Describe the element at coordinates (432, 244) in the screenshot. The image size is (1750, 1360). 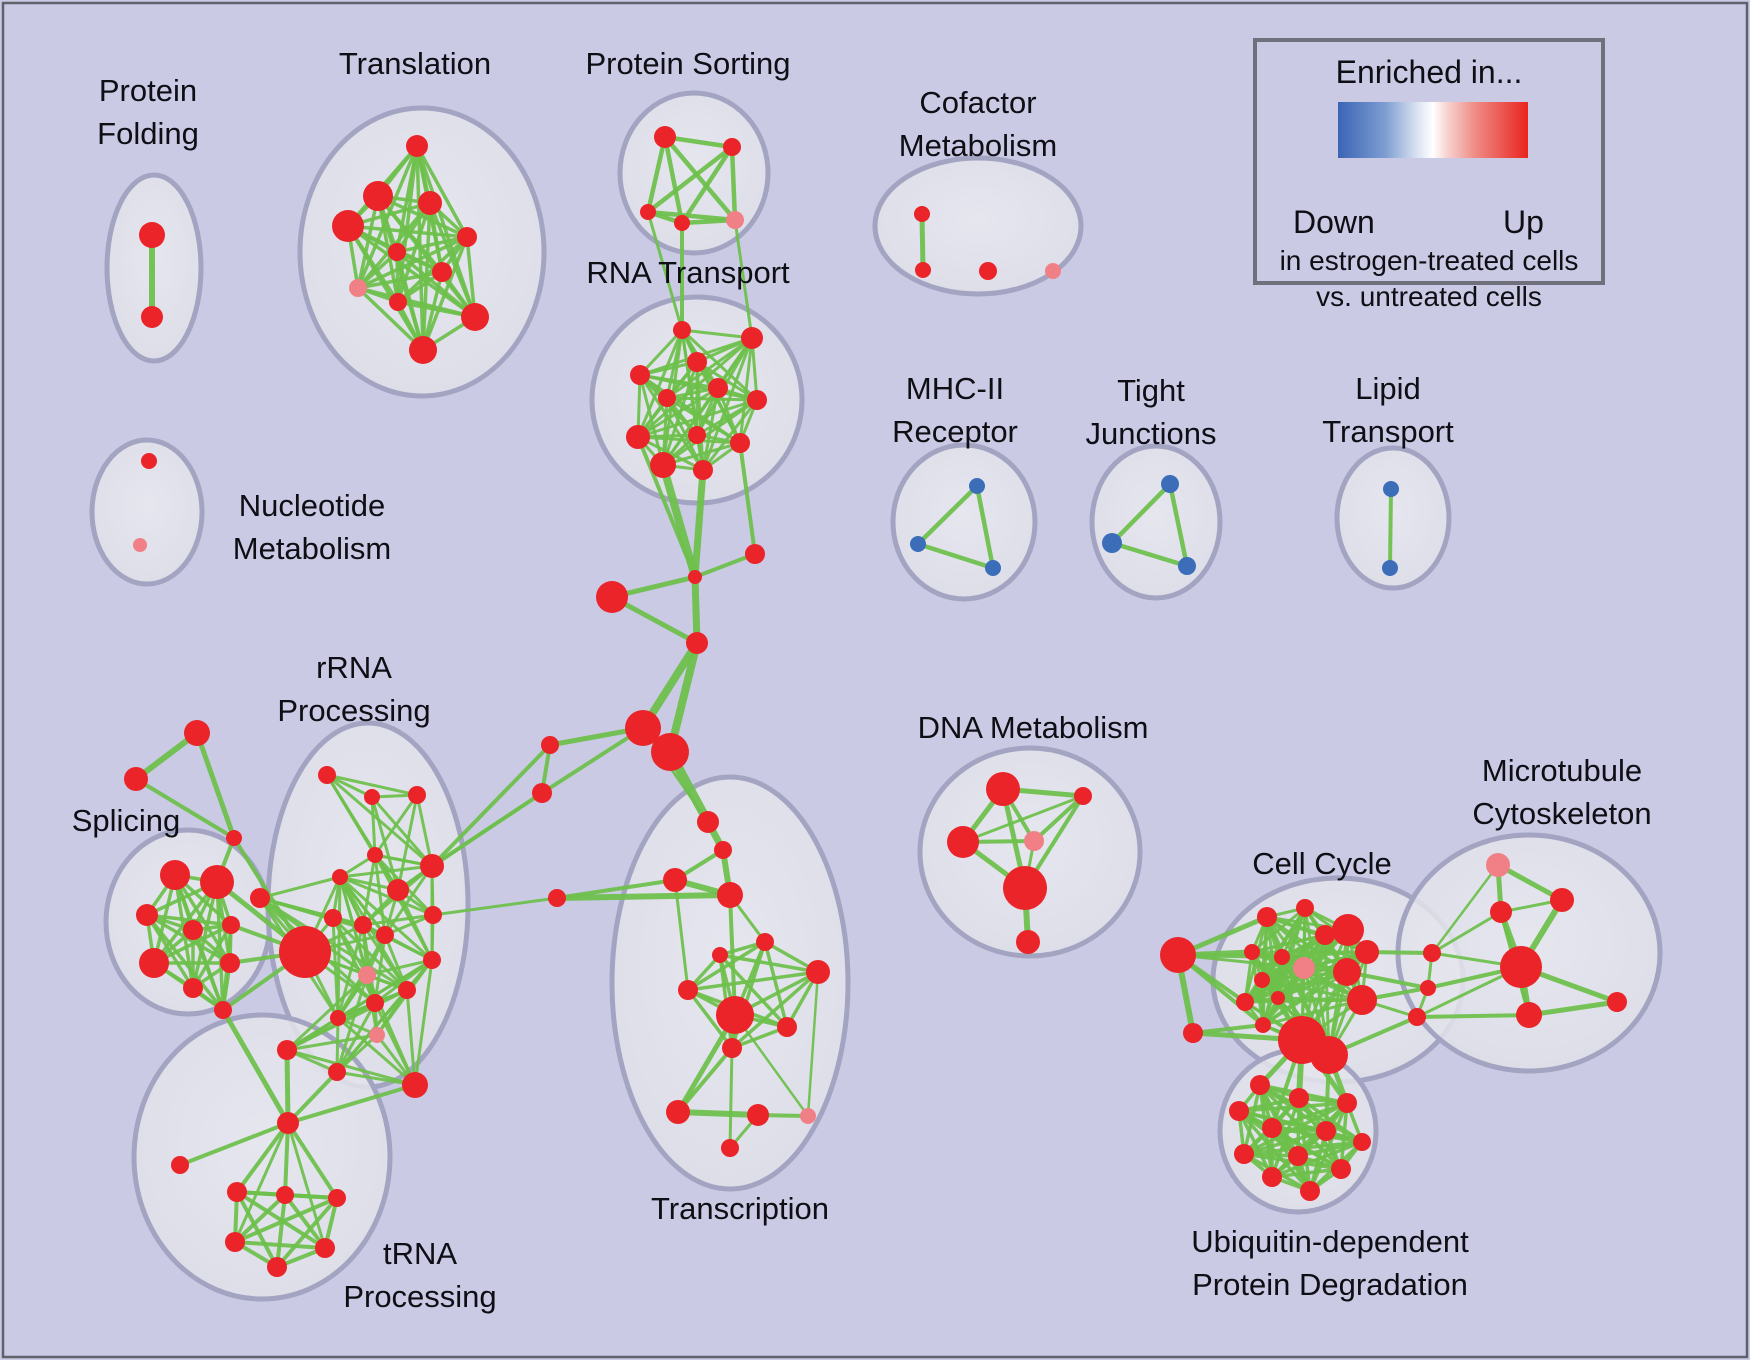
I see `edge-t5-t6` at that location.